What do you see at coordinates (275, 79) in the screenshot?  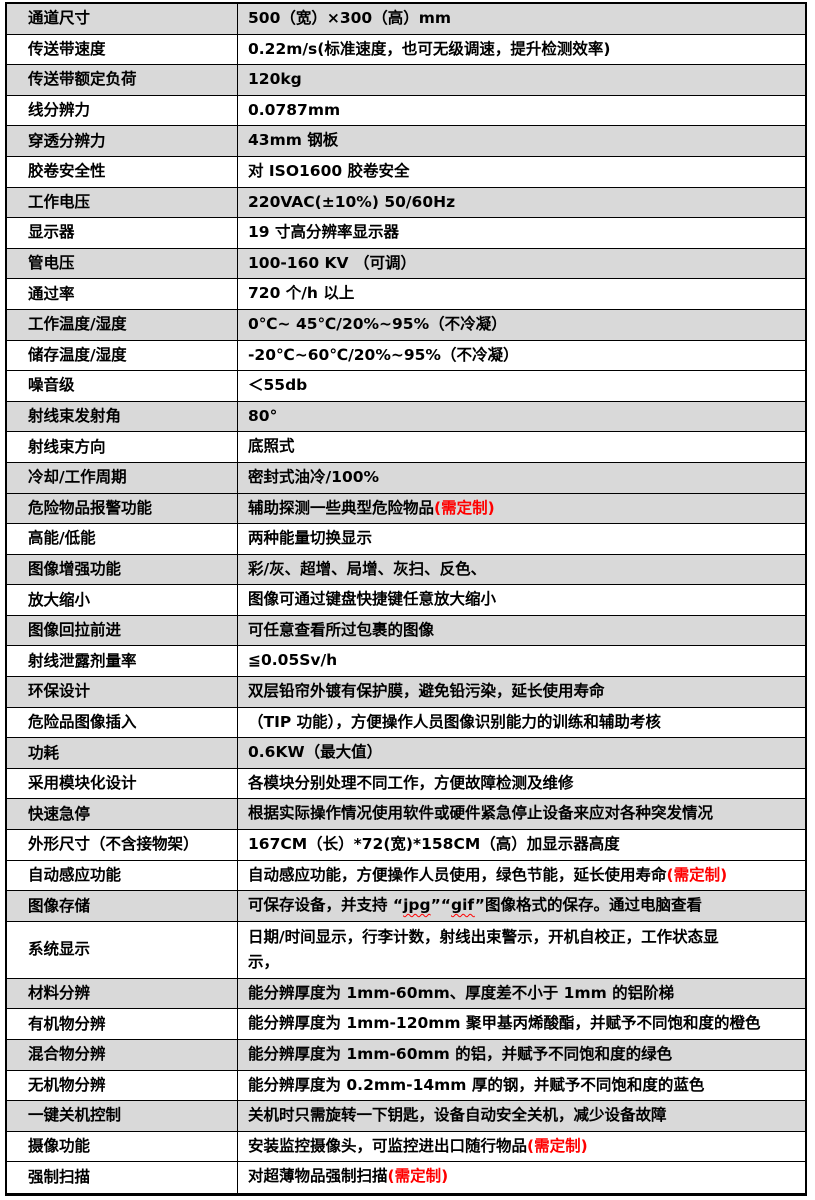 I see `spec-value-text: 120kg` at bounding box center [275, 79].